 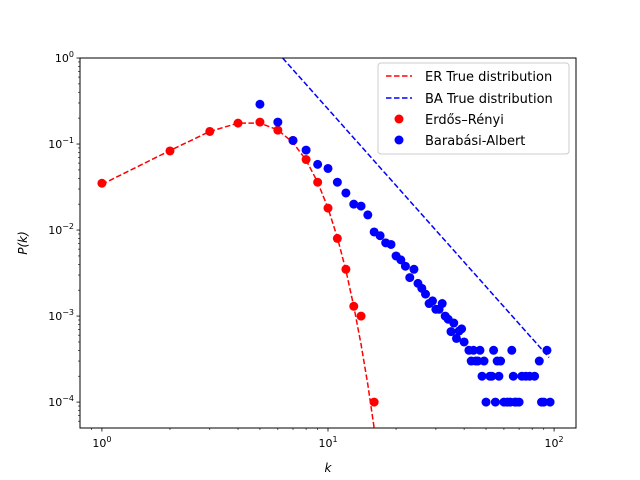 What do you see at coordinates (61, 401) in the screenshot?
I see `y-tick-label: 10⁻⁴` at bounding box center [61, 401].